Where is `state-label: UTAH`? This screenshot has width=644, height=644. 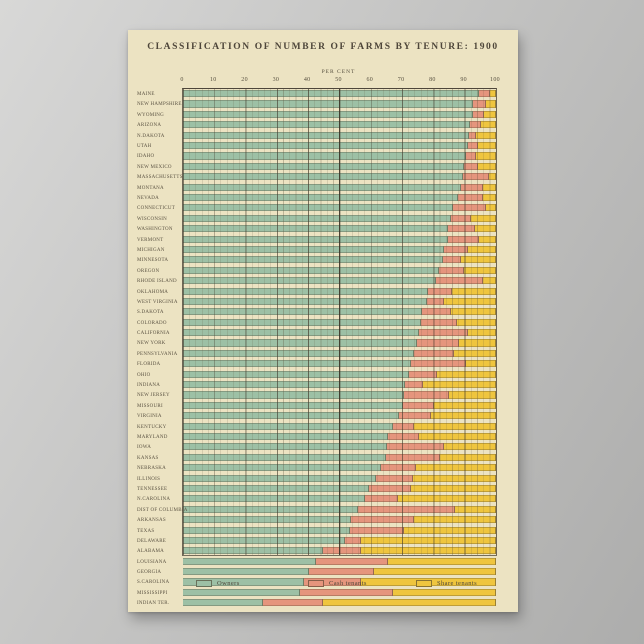
state-label: UTAH is located at coordinates (144, 147).